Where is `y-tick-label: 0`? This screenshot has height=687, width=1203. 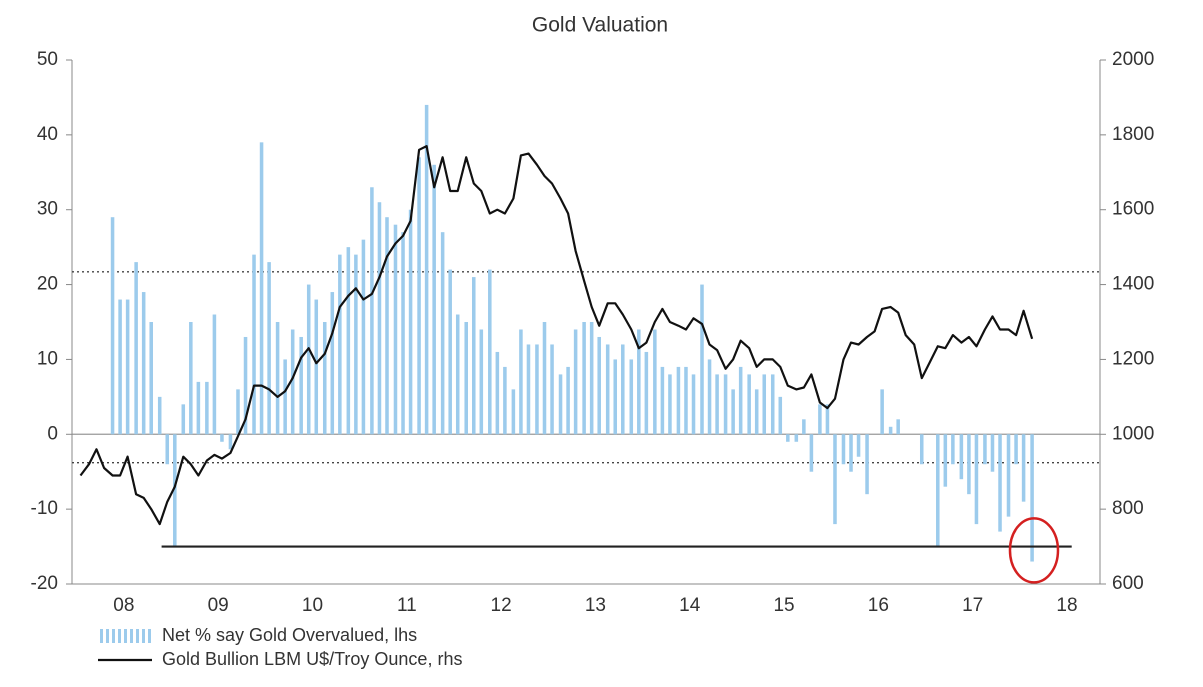
y-tick-label: 0 is located at coordinates (52, 433).